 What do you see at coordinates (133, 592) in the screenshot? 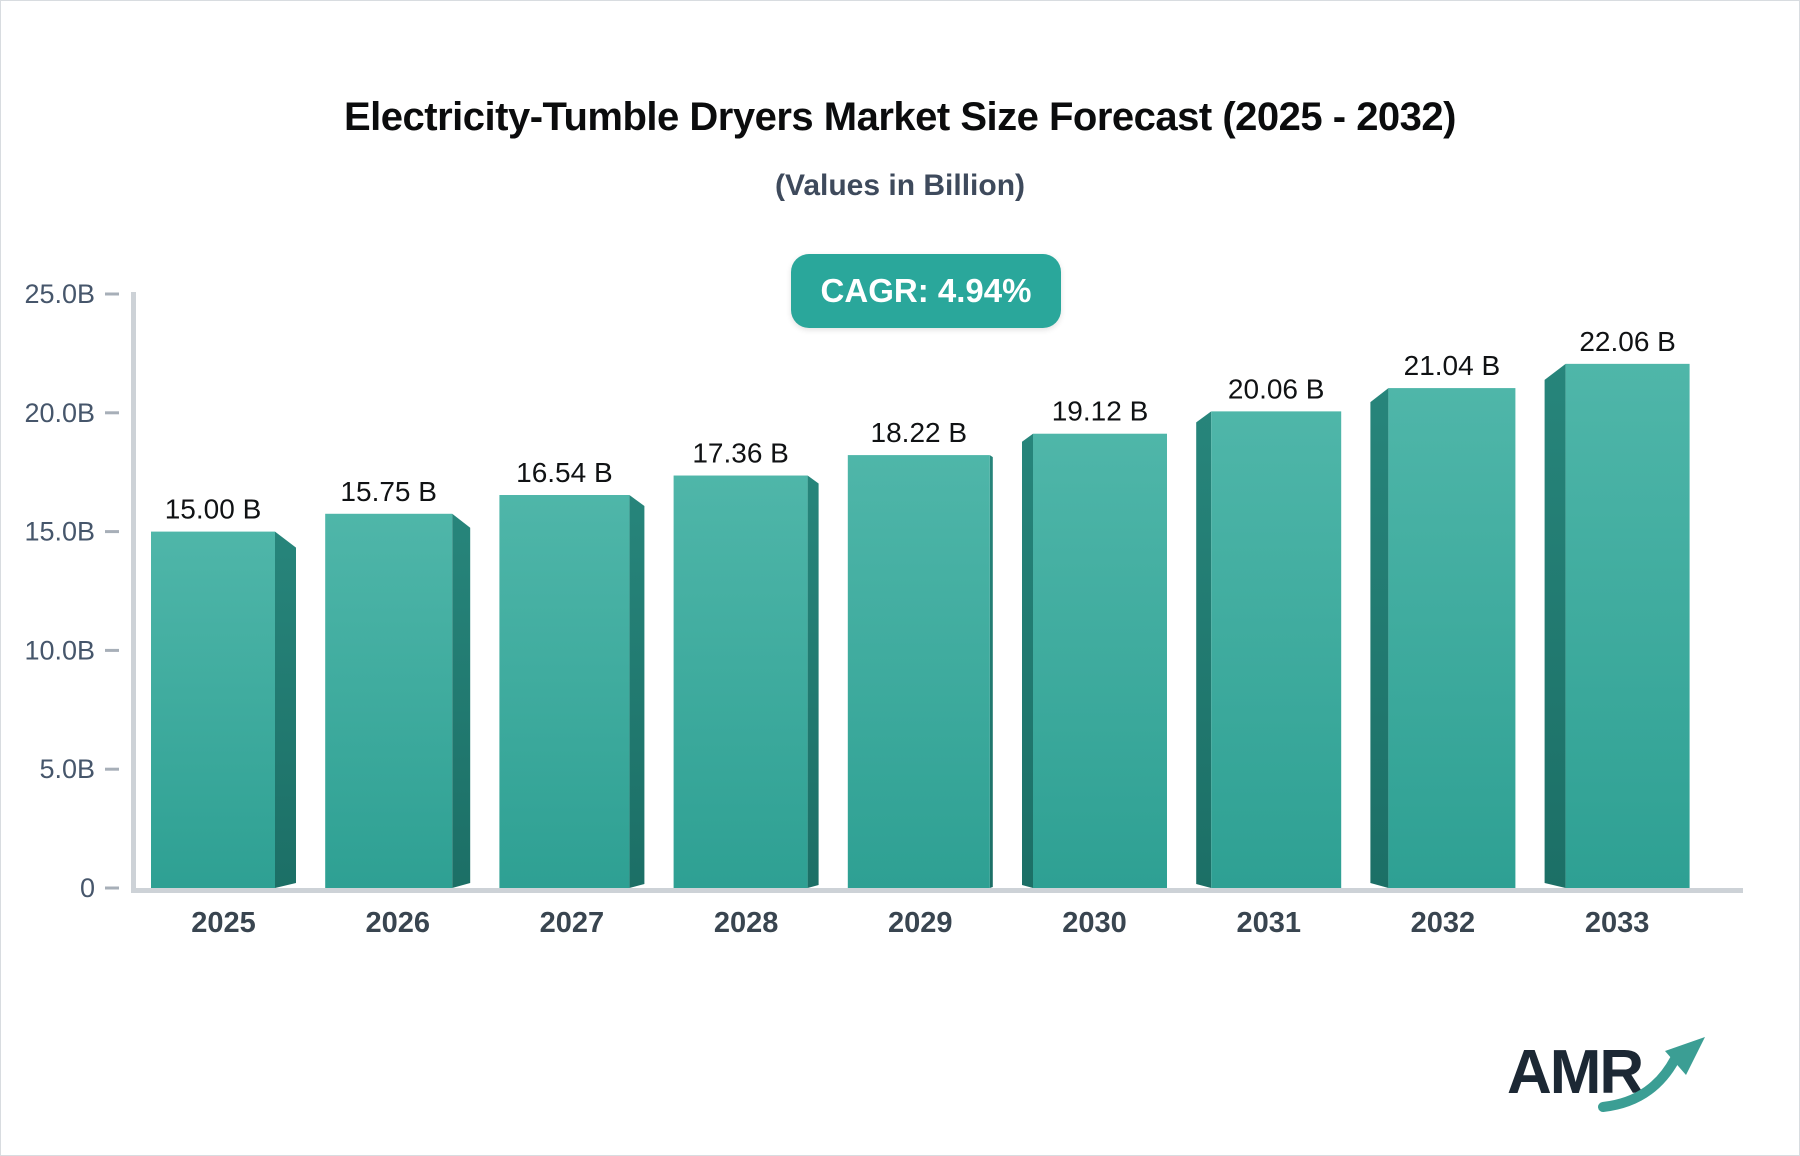
I see `y-axis` at bounding box center [133, 592].